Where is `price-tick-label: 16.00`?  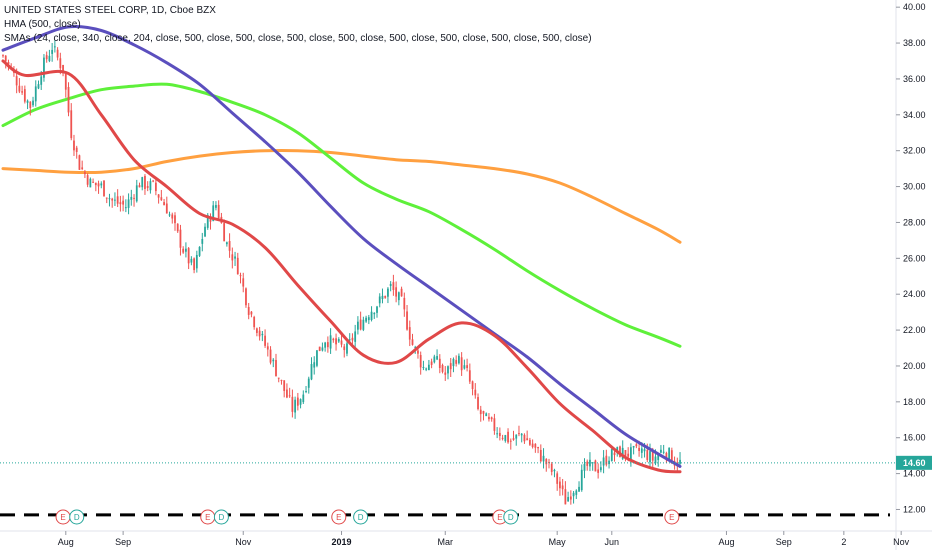 price-tick-label: 16.00 is located at coordinates (914, 438).